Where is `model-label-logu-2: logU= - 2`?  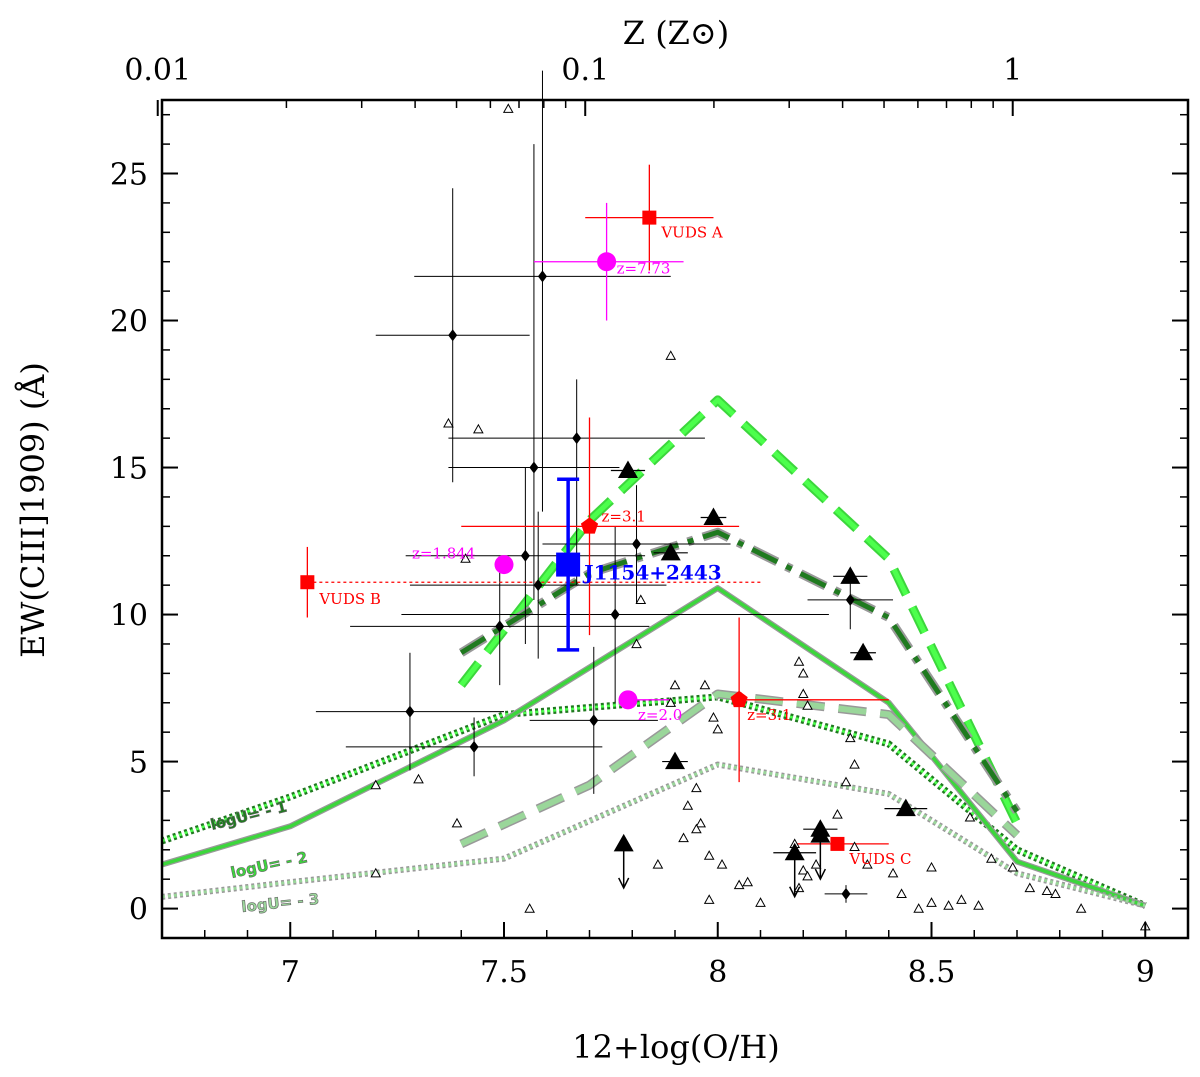 model-label-logu-2: logU= - 2 is located at coordinates (269, 865).